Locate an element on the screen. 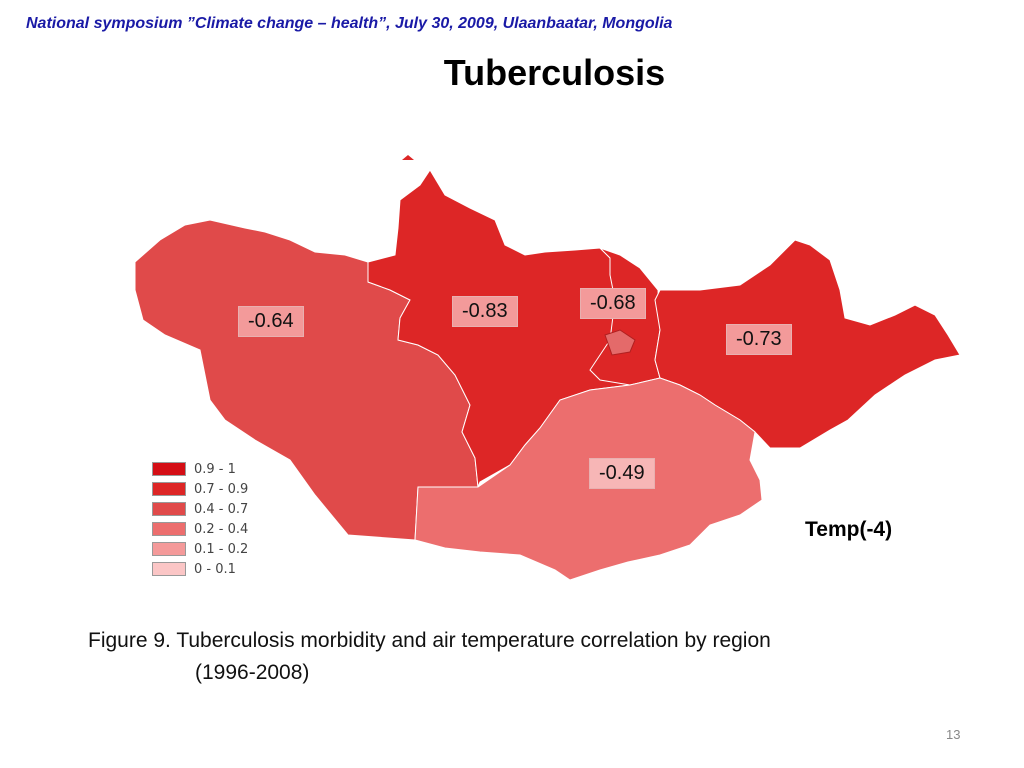  slide-title: Tuberculosis is located at coordinates (554, 72).